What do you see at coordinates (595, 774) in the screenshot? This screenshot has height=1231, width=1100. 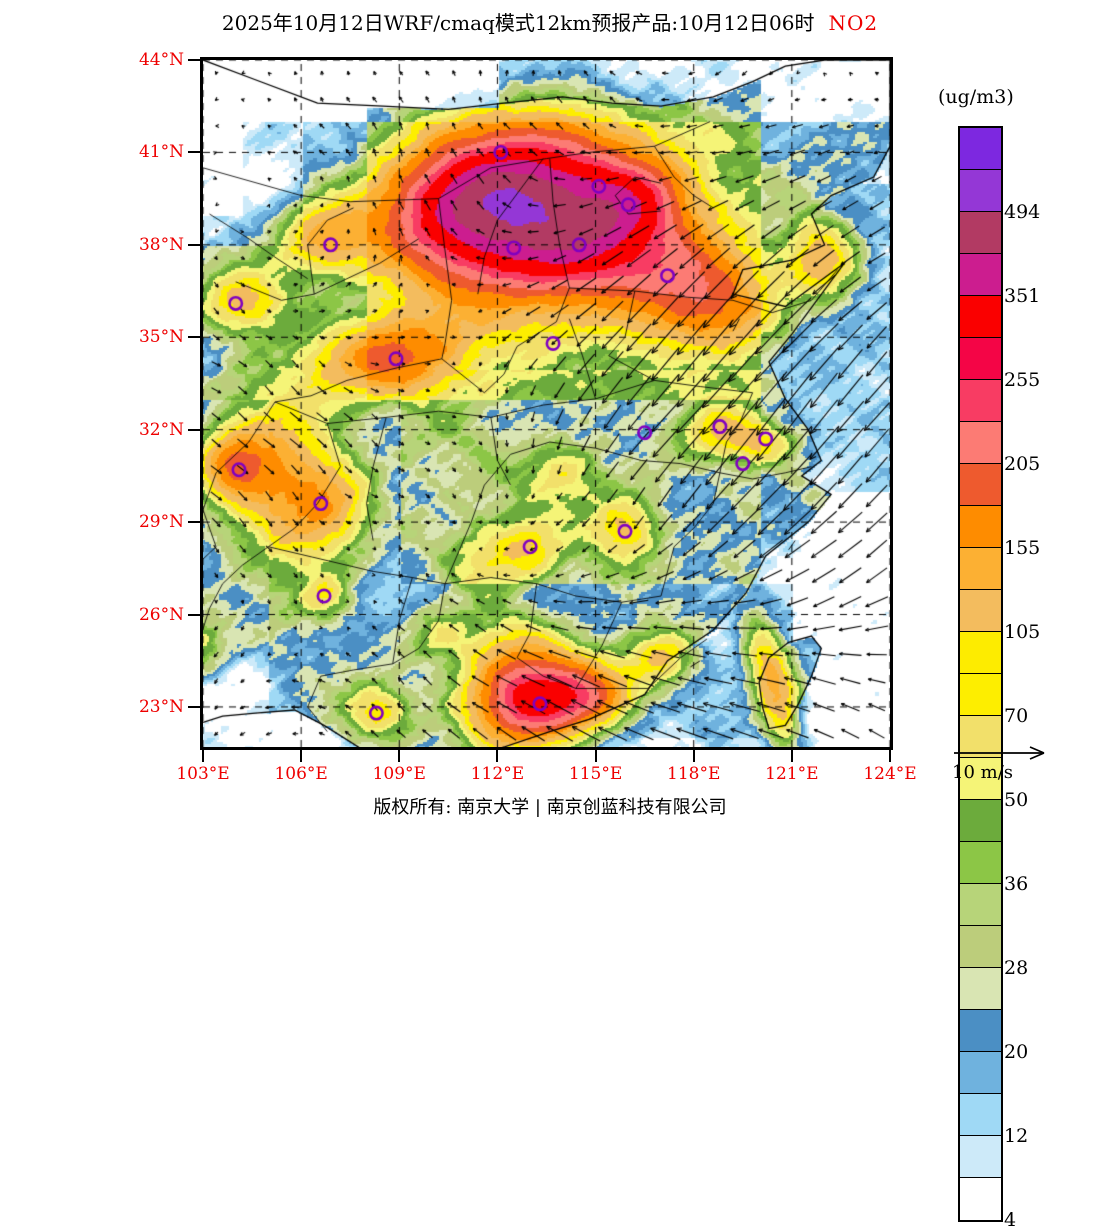 I see `lon-tick-label-115°E: 115°E` at bounding box center [595, 774].